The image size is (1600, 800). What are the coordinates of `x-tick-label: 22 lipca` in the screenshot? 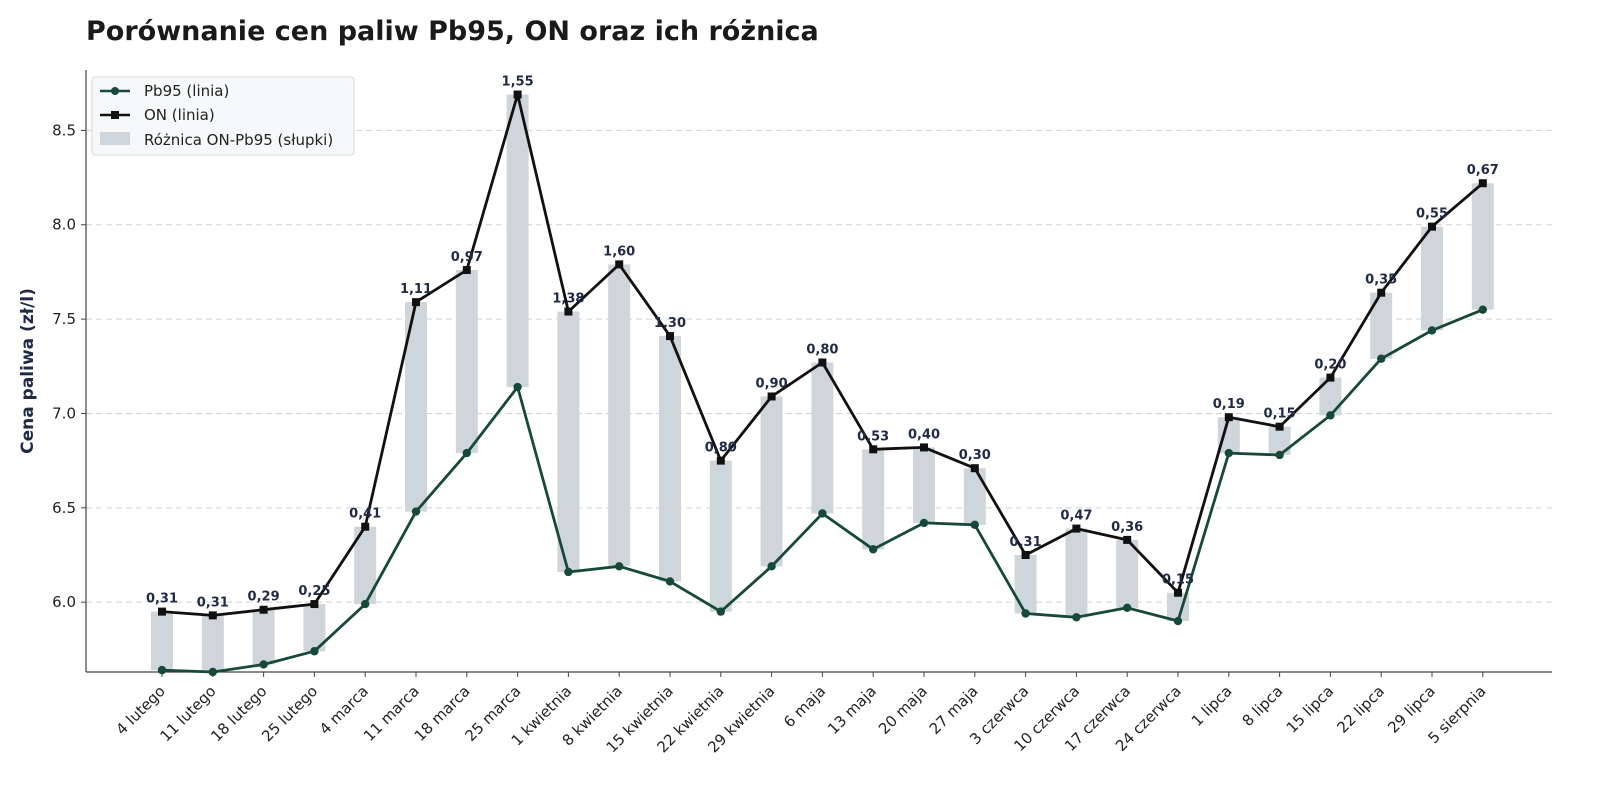 It's located at (1360, 709).